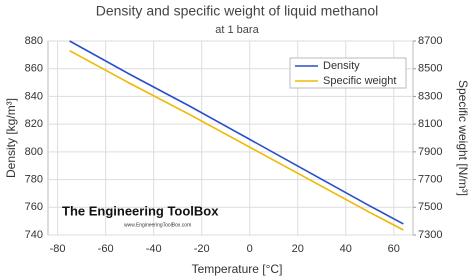 This screenshot has height=280, width=474. I want to click on legend-label: Specific weight, so click(359, 81).